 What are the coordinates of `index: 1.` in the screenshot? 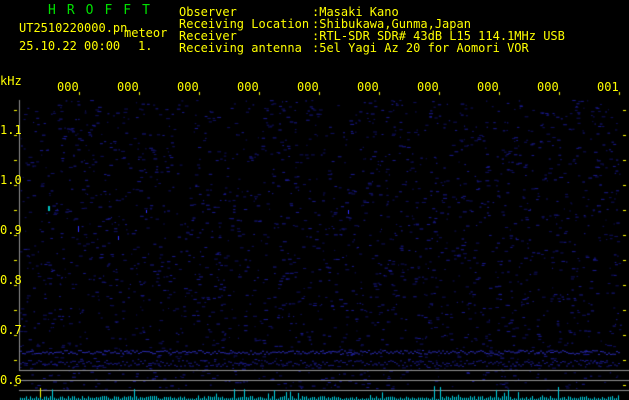 It's located at (145, 46).